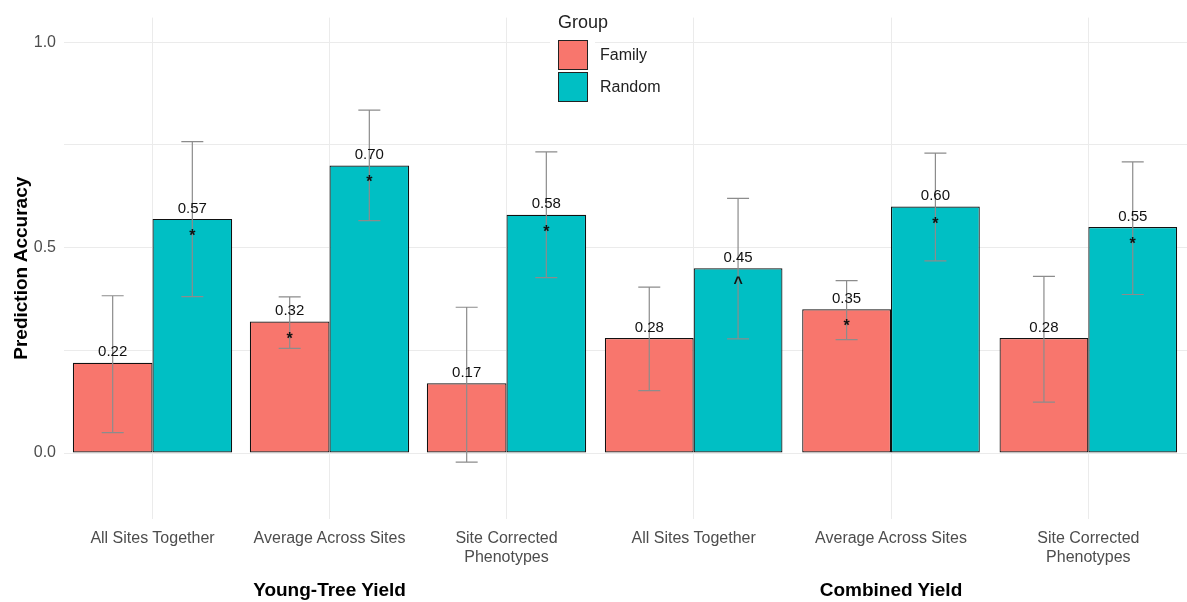  Describe the element at coordinates (738, 256) in the screenshot. I see `data-label: 0.45` at that location.